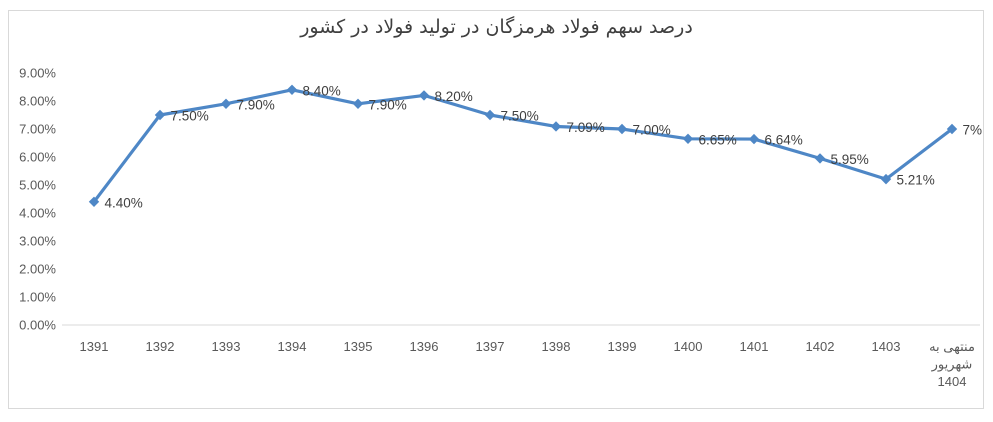  I want to click on y-tick-label: 5.00%, so click(37, 185).